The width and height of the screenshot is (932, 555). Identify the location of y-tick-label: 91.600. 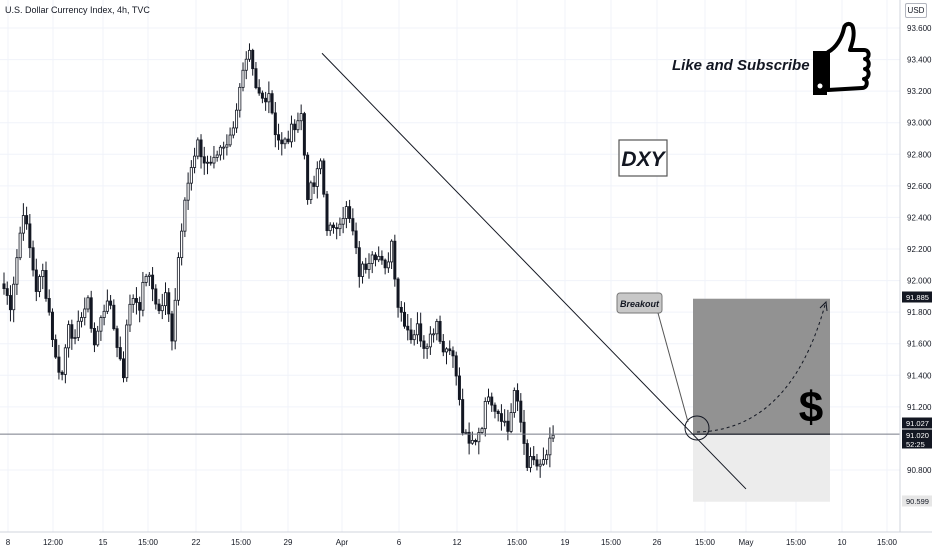
(919, 344).